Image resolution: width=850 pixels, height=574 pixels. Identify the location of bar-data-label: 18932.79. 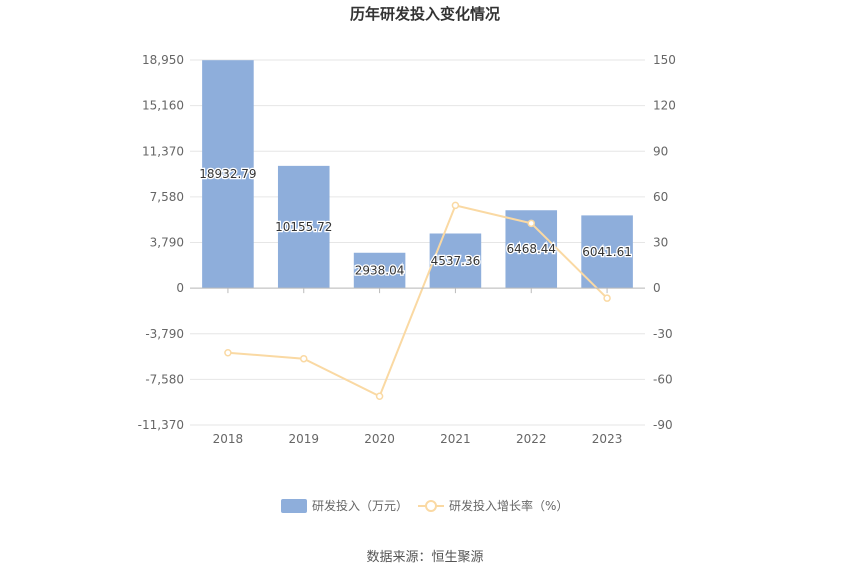
(227, 174).